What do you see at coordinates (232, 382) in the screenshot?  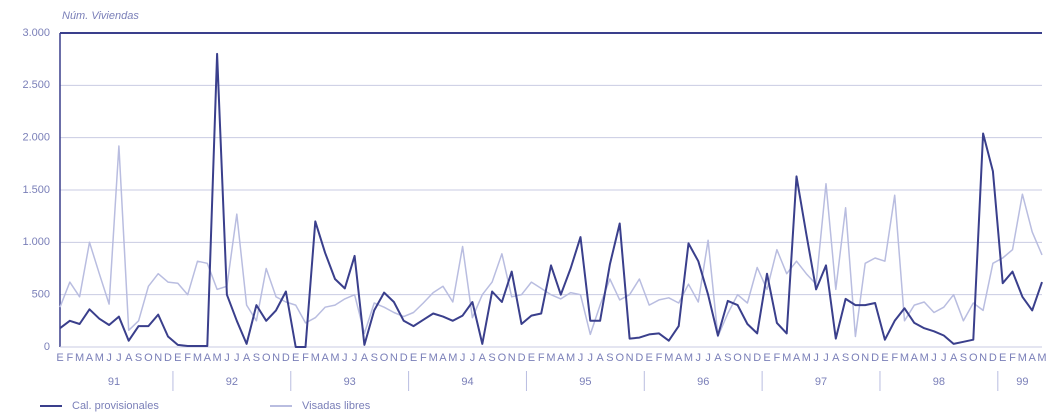 I see `year-label: 92` at bounding box center [232, 382].